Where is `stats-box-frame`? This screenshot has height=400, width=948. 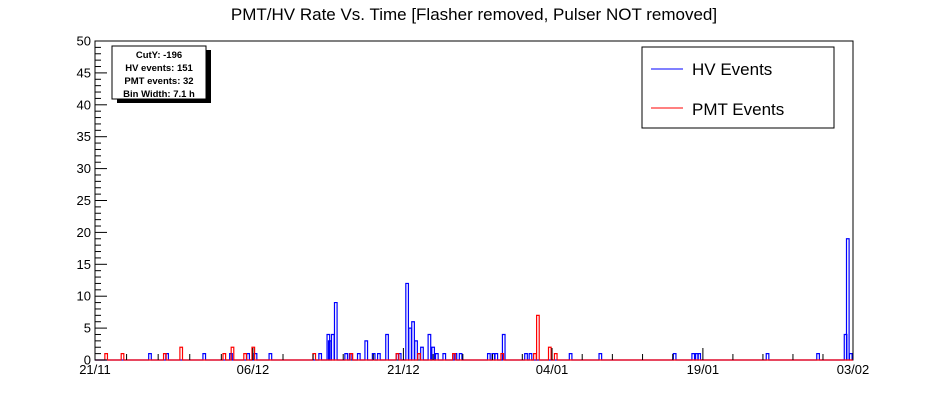
stats-box-frame is located at coordinates (159, 72).